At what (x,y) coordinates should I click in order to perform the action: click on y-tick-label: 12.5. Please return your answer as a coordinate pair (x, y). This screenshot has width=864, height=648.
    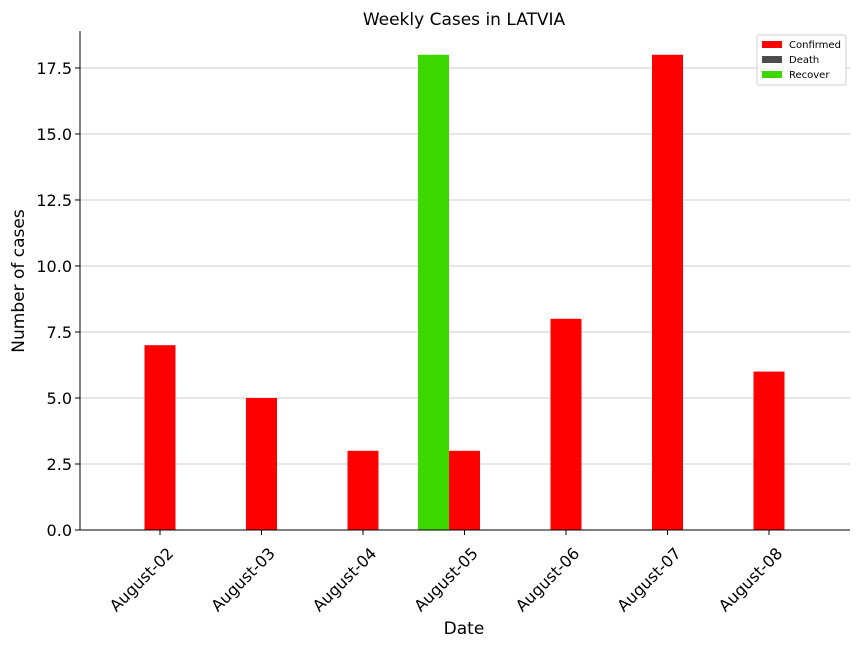
    Looking at the image, I should click on (54, 200).